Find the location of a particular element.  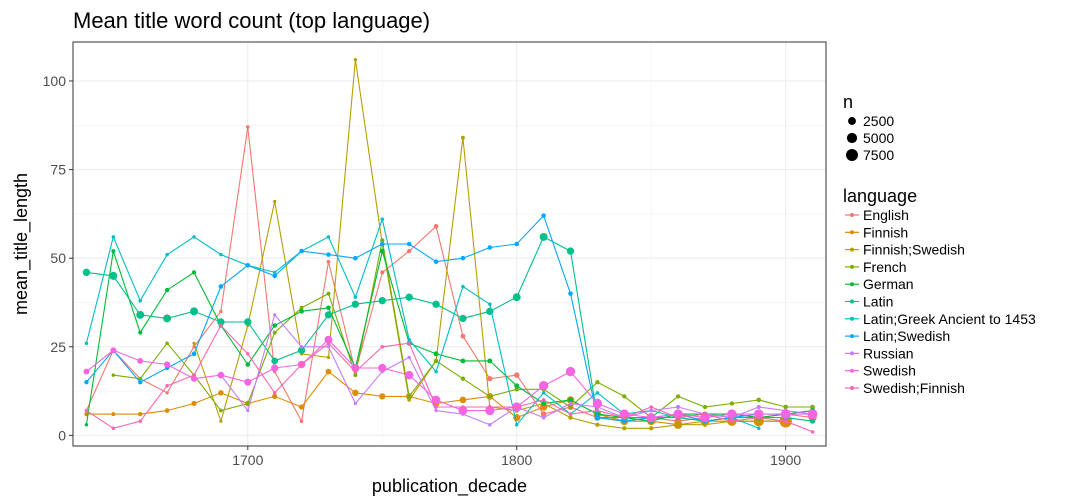

size-legend-title: n is located at coordinates (848, 102).